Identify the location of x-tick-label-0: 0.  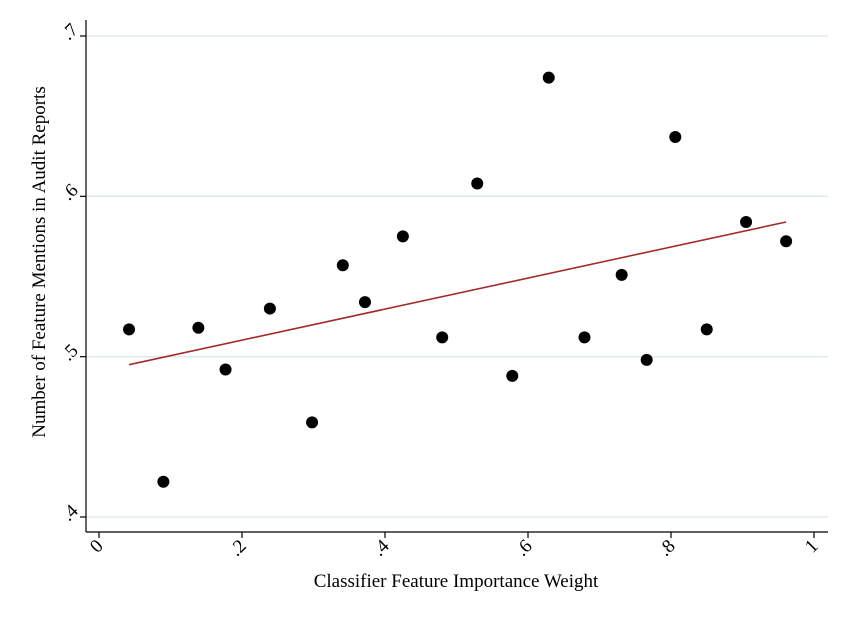
(97, 547).